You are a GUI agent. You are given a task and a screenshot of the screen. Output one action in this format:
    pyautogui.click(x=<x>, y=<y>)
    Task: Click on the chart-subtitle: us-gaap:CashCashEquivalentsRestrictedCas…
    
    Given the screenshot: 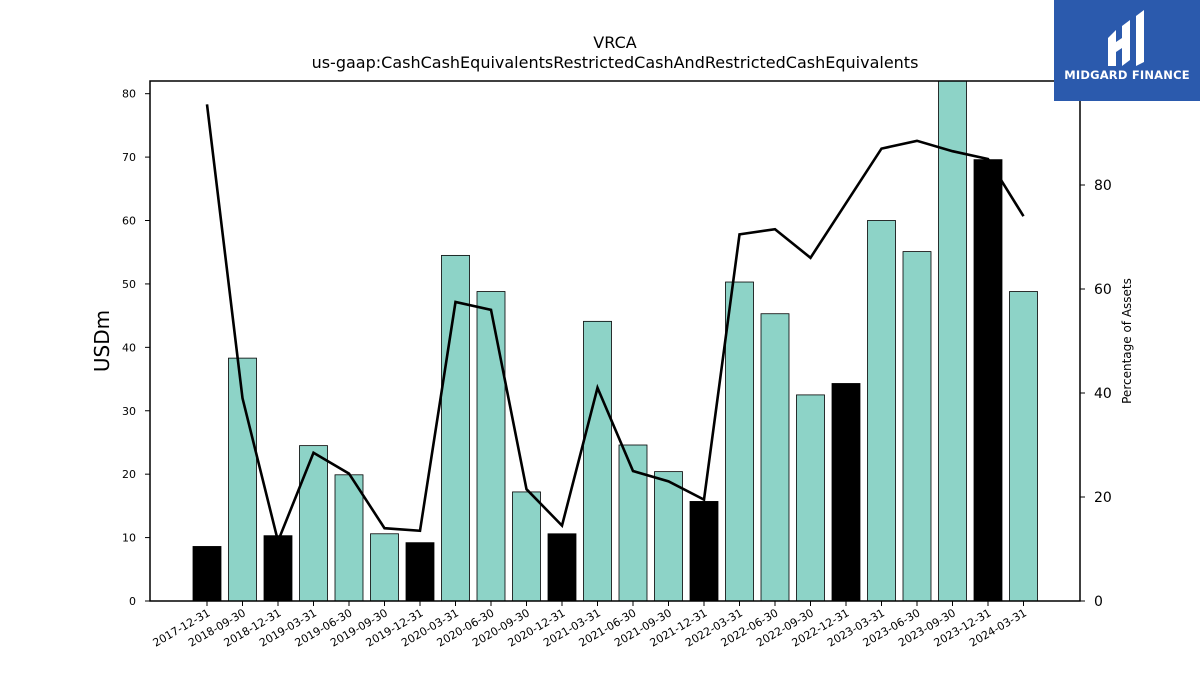 What is the action you would take?
    pyautogui.click(x=615, y=62)
    